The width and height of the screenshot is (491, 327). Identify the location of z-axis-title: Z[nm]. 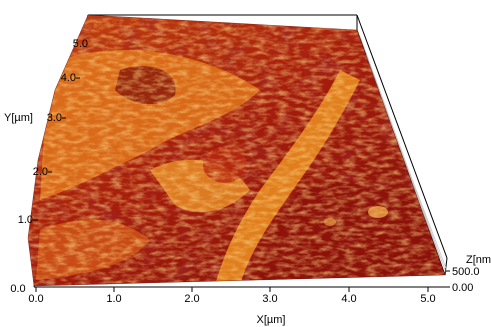
(478, 260).